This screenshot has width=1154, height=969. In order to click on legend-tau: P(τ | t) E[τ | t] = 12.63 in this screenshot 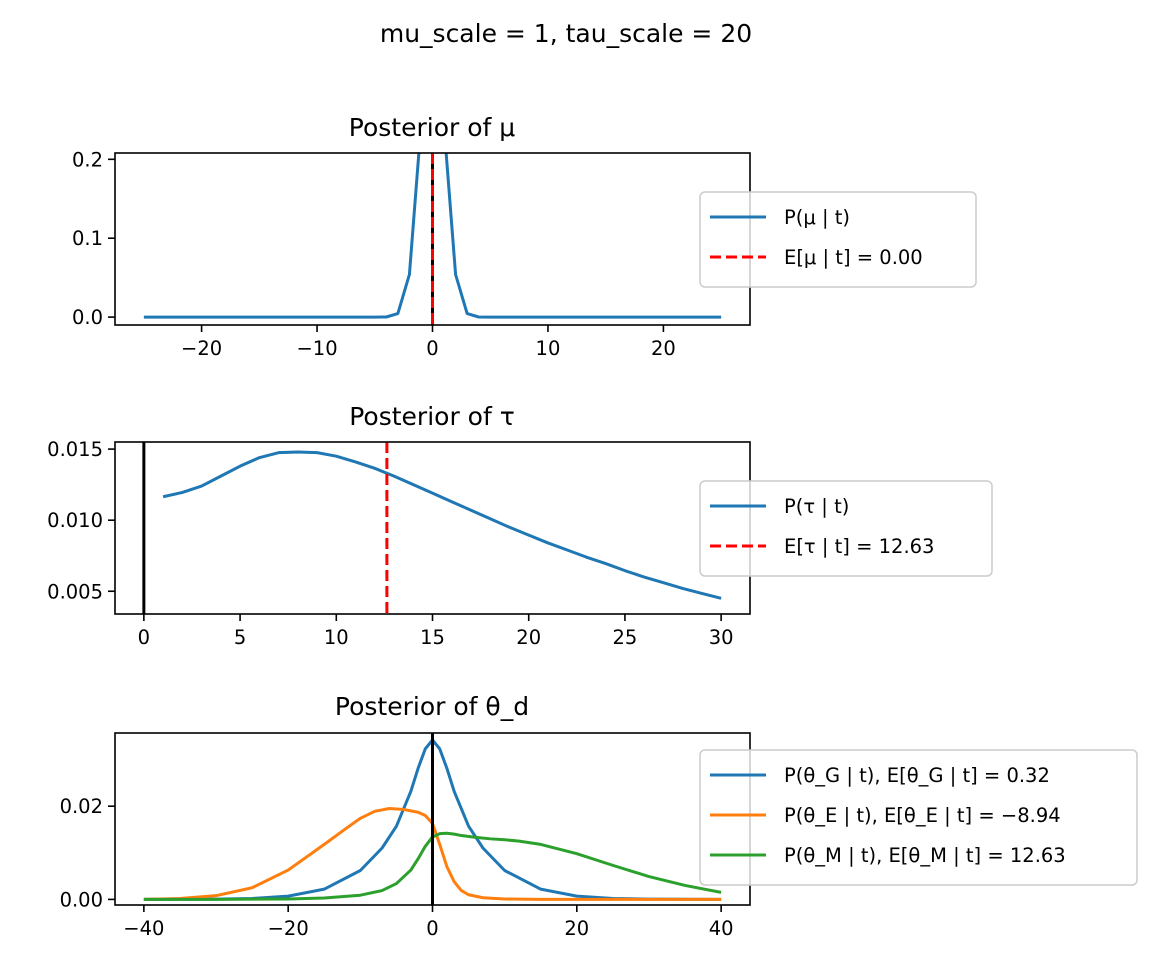, I will do `click(846, 528)`.